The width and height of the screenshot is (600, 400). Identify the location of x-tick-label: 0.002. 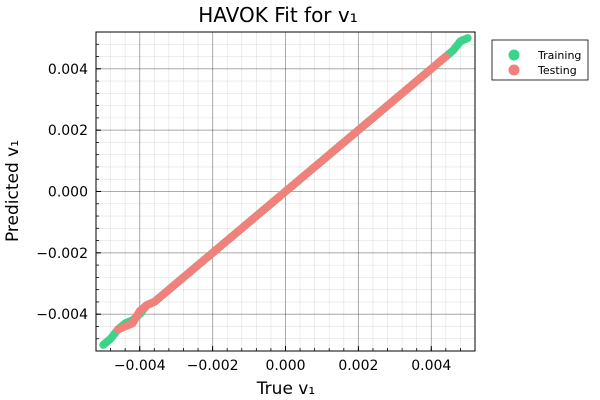
(358, 366).